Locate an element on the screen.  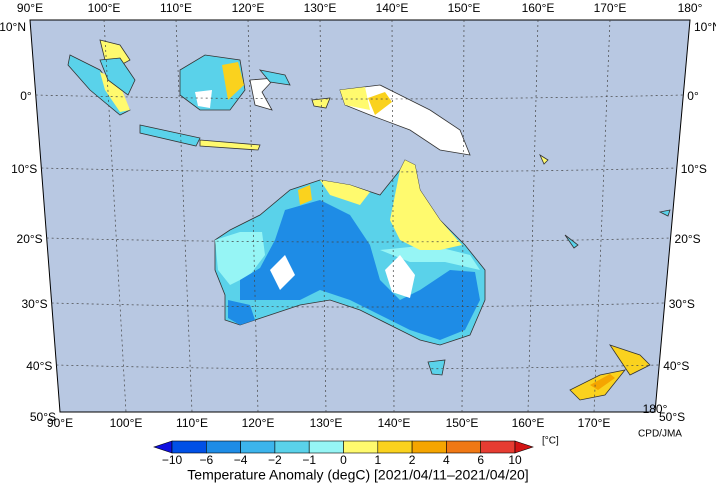
colorbar-label: −1 is located at coordinates (309, 460).